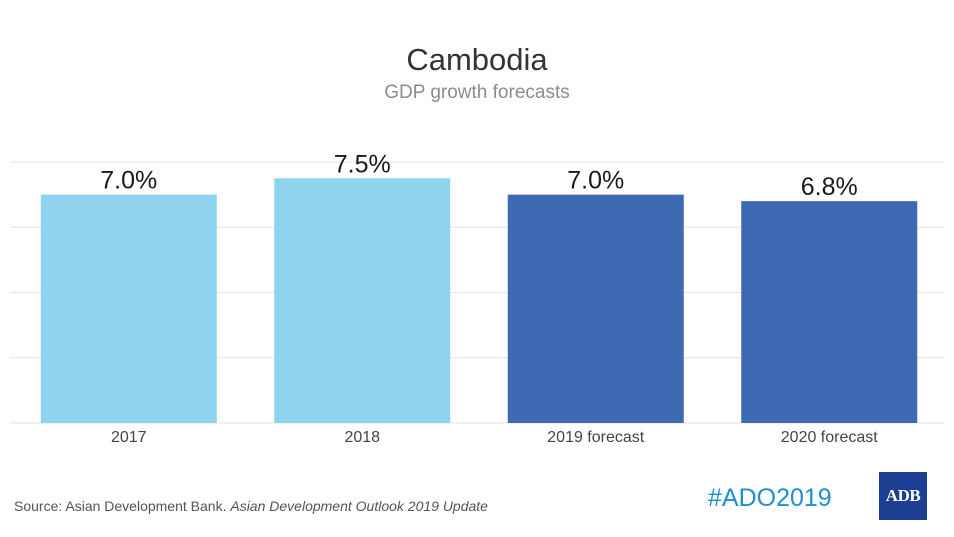 The image size is (954, 537). What do you see at coordinates (477, 59) in the screenshot?
I see `chart-title: Cambodia` at bounding box center [477, 59].